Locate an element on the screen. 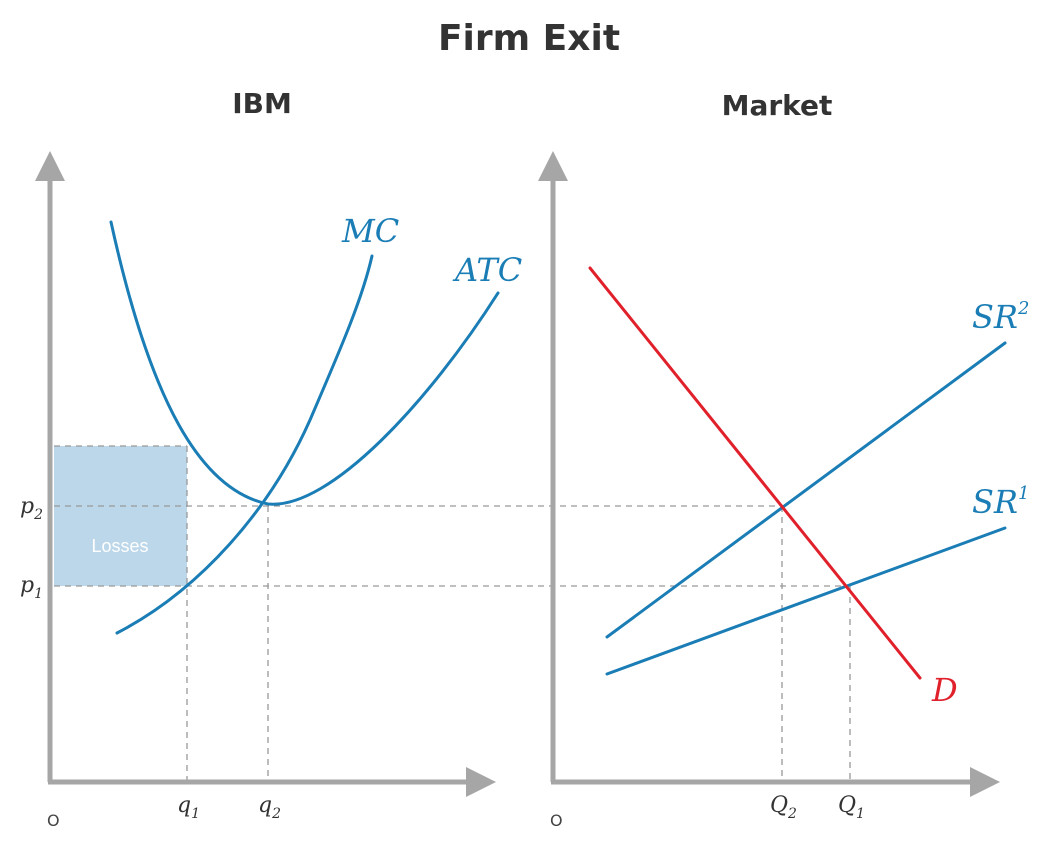 This screenshot has height=859, width=1044. market-panel-title: Market is located at coordinates (777, 105).